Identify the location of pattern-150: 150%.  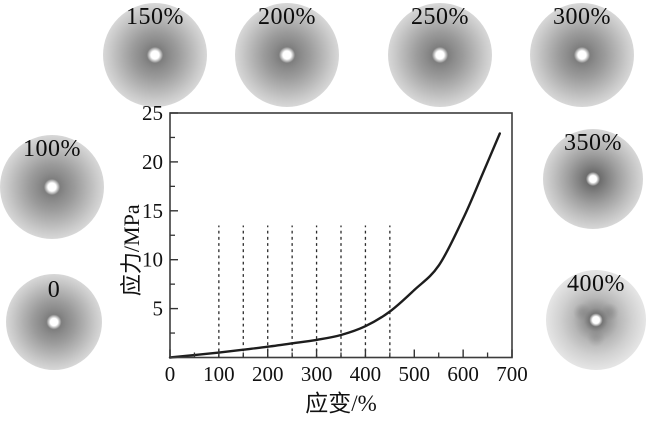
(155, 55).